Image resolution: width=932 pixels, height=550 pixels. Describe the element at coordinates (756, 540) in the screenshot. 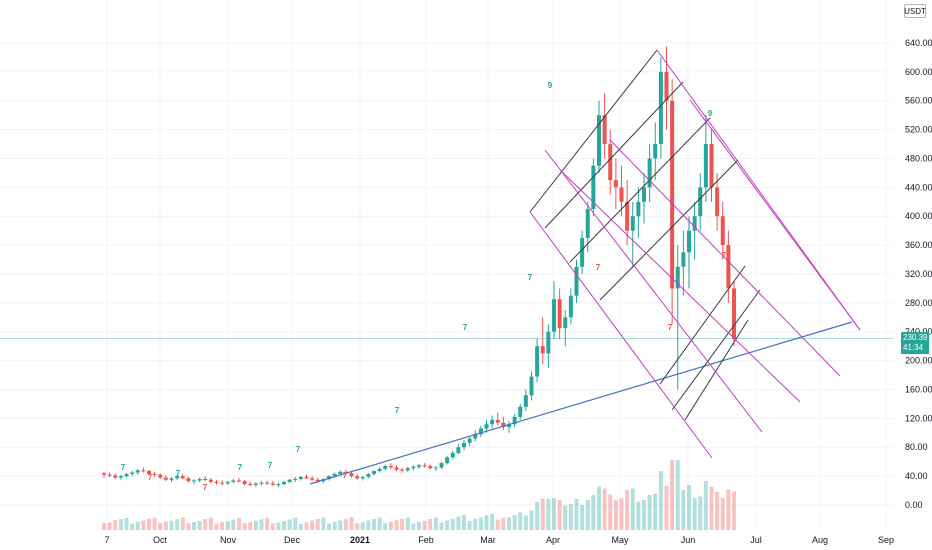

I see `time-tick-label: Jul` at that location.